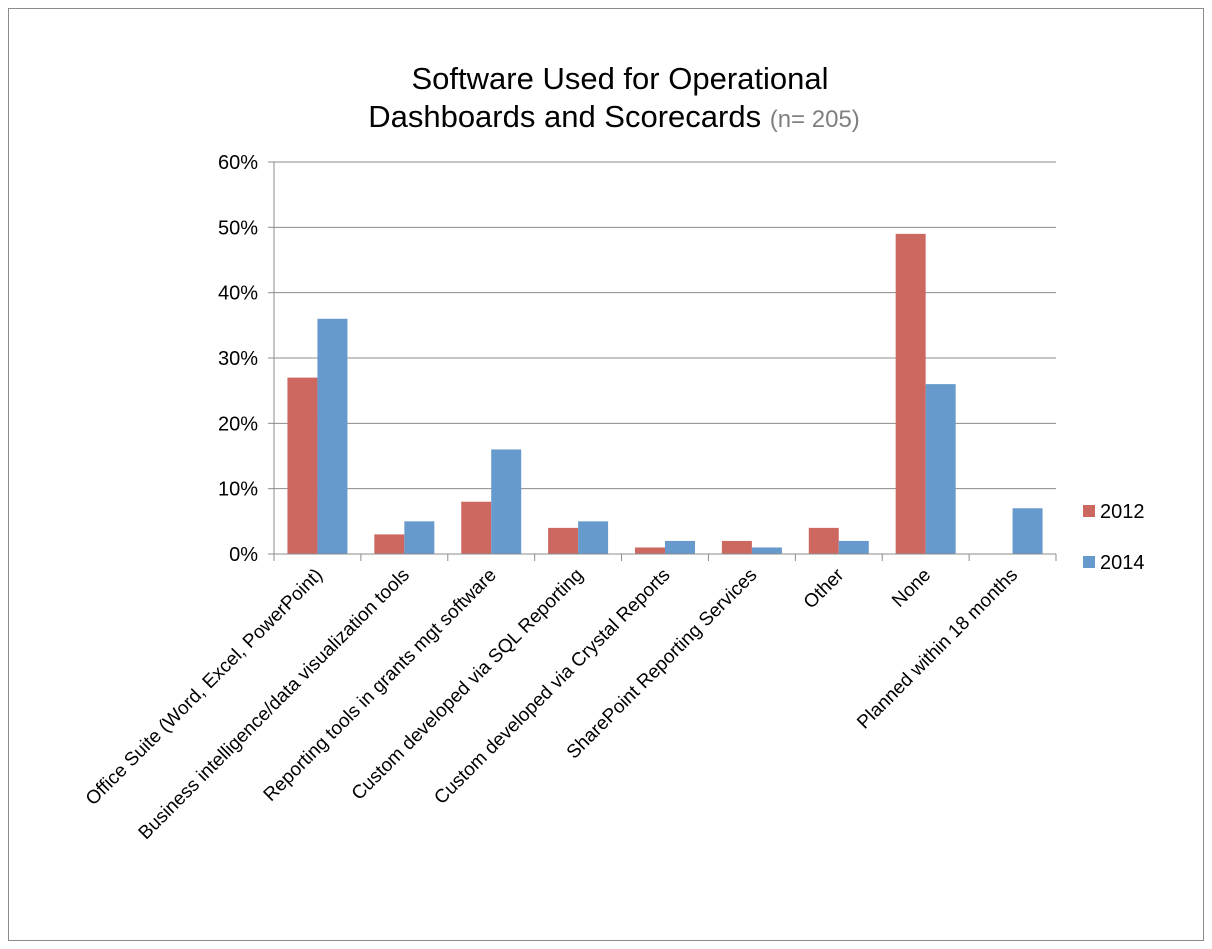 The image size is (1212, 949). What do you see at coordinates (824, 588) in the screenshot?
I see `x-category-label: Other` at bounding box center [824, 588].